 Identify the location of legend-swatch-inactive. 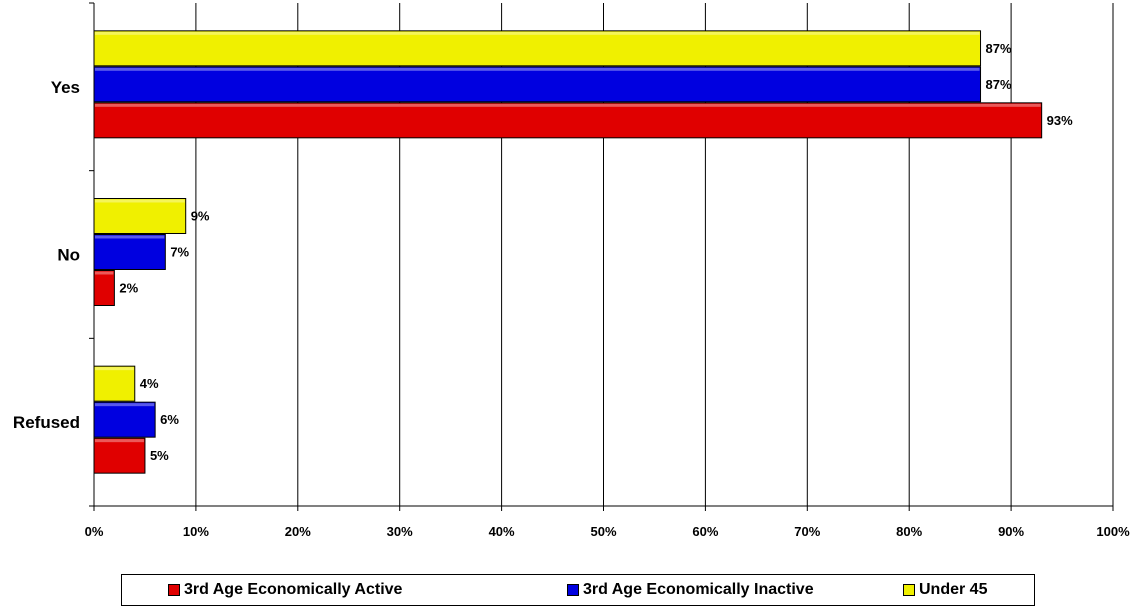
(573, 590).